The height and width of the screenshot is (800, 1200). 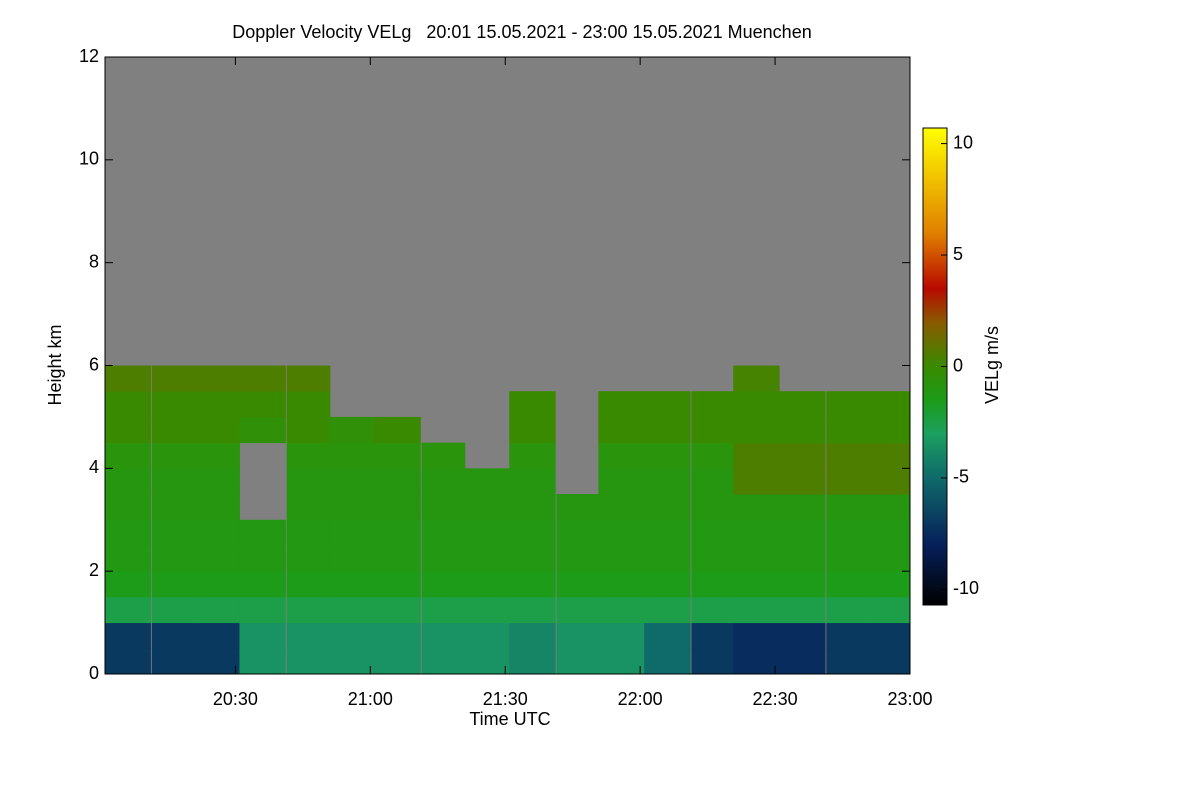 I want to click on colorbar-label: VELg m/s, so click(x=992, y=365).